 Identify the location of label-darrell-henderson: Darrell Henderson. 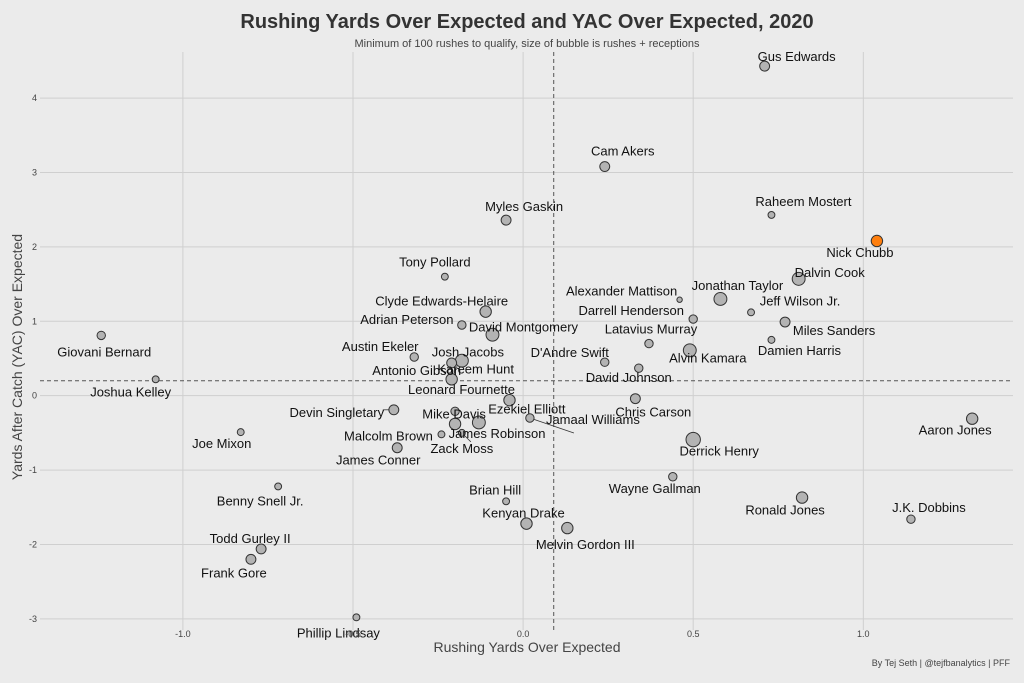
(631, 310).